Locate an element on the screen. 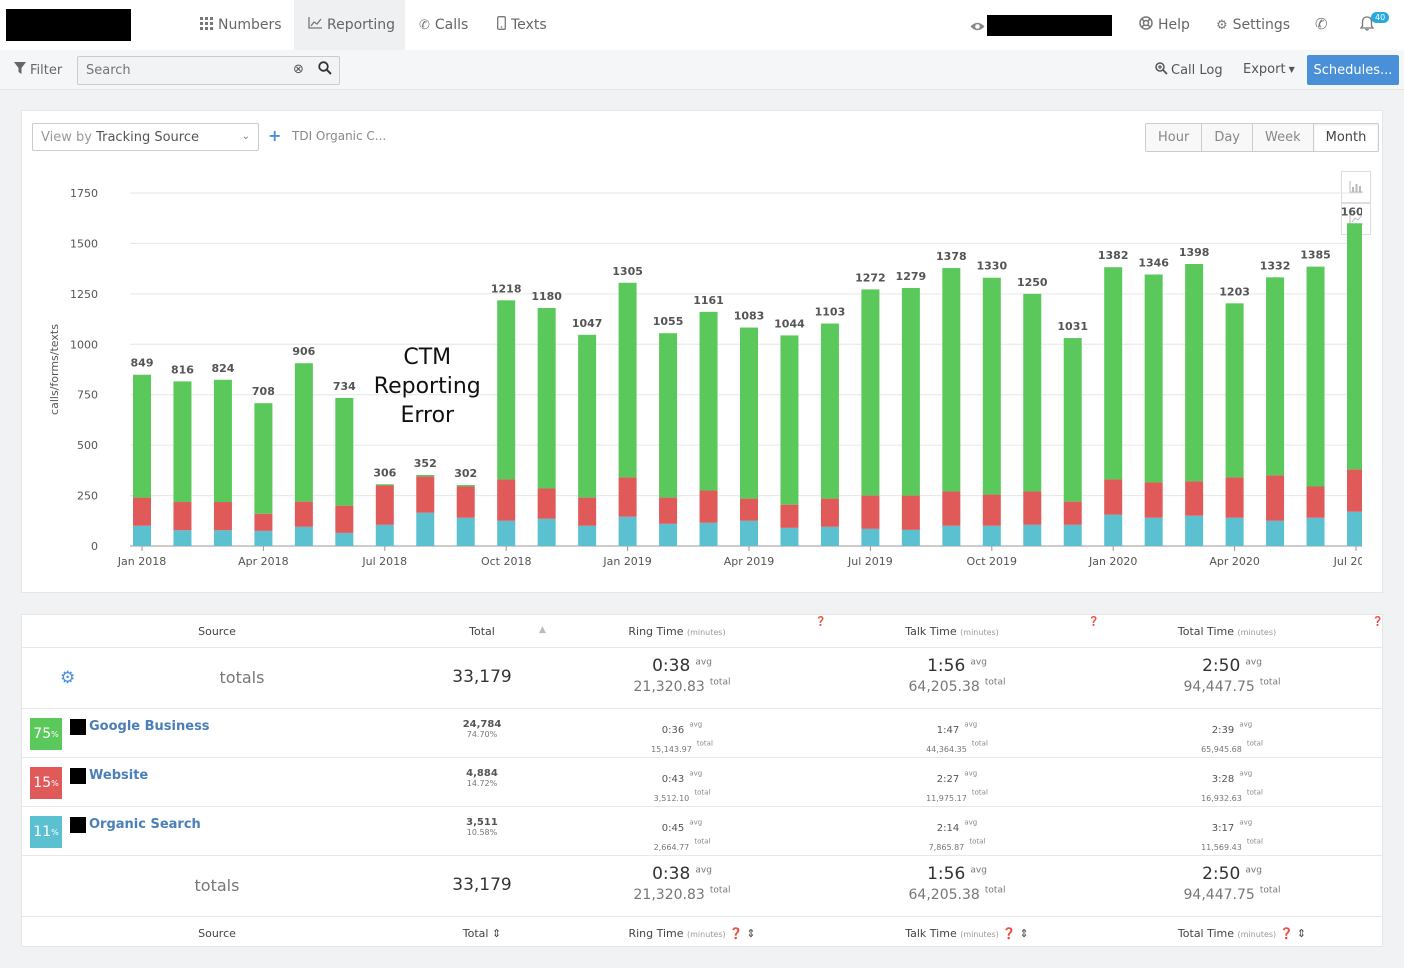 The width and height of the screenshot is (1404, 968). sort-icon: ▲ is located at coordinates (542, 630).